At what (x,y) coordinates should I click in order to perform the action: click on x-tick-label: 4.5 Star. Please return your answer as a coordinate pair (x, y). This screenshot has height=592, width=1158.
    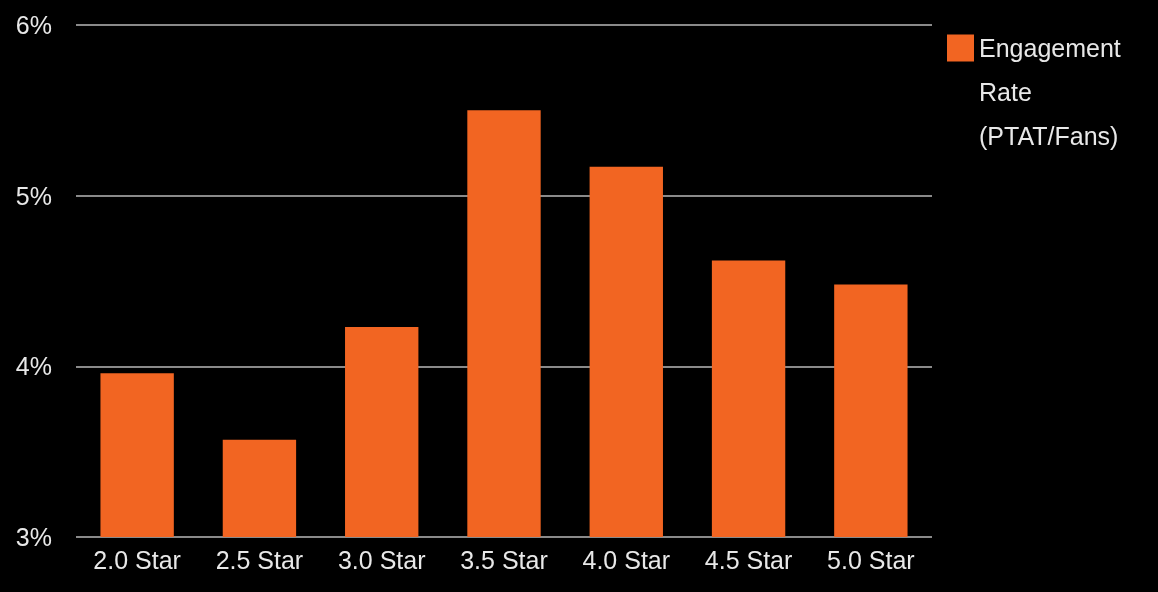
    Looking at the image, I should click on (748, 559).